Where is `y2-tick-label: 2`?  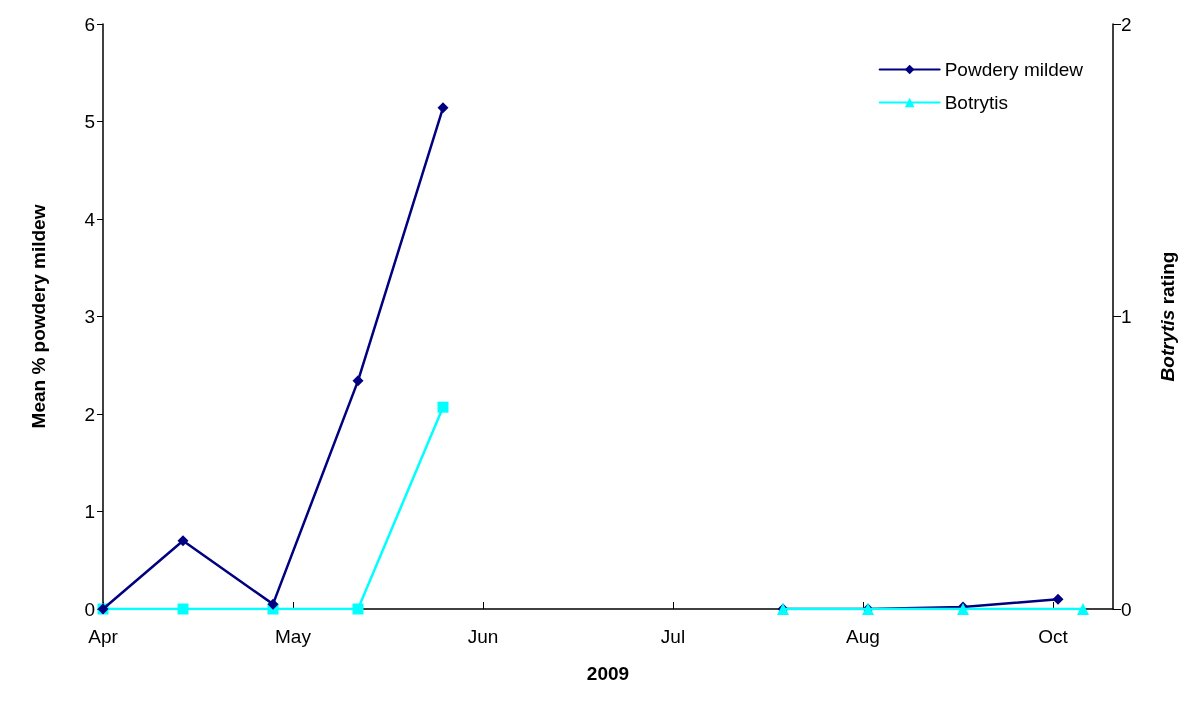 y2-tick-label: 2 is located at coordinates (1126, 24).